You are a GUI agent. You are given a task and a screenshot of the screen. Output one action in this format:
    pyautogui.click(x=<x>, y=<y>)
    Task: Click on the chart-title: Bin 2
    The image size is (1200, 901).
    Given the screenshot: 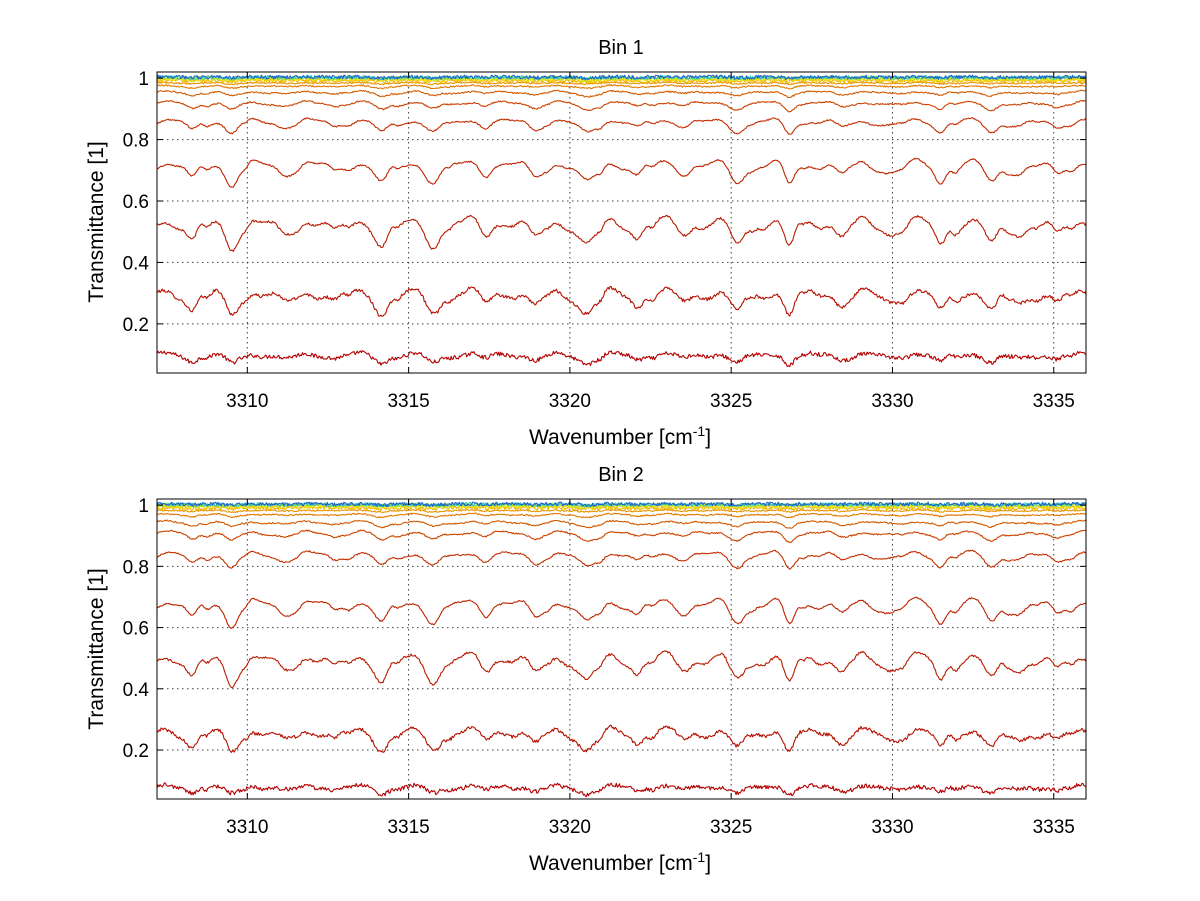 What is the action you would take?
    pyautogui.click(x=621, y=475)
    